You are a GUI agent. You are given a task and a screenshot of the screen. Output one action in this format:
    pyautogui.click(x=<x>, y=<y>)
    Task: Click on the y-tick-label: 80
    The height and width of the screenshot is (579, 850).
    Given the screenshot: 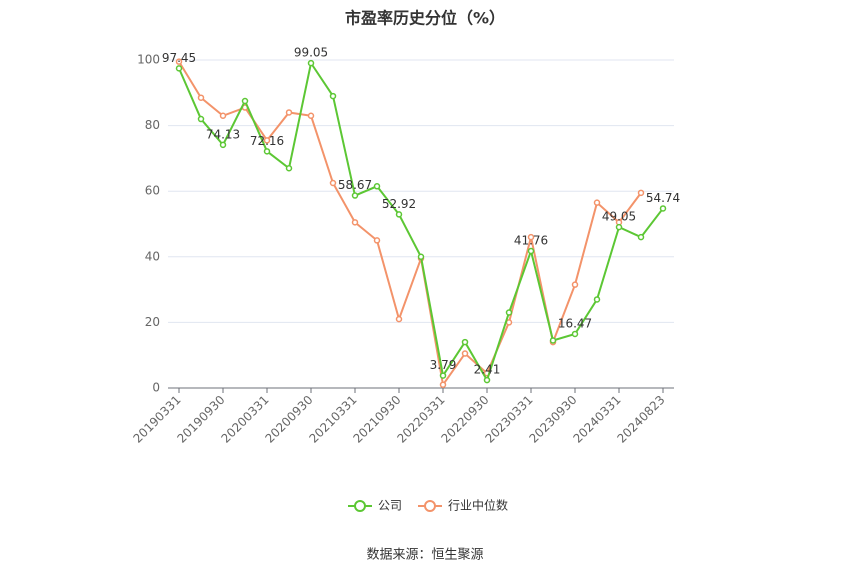 What is the action you would take?
    pyautogui.click(x=152, y=125)
    